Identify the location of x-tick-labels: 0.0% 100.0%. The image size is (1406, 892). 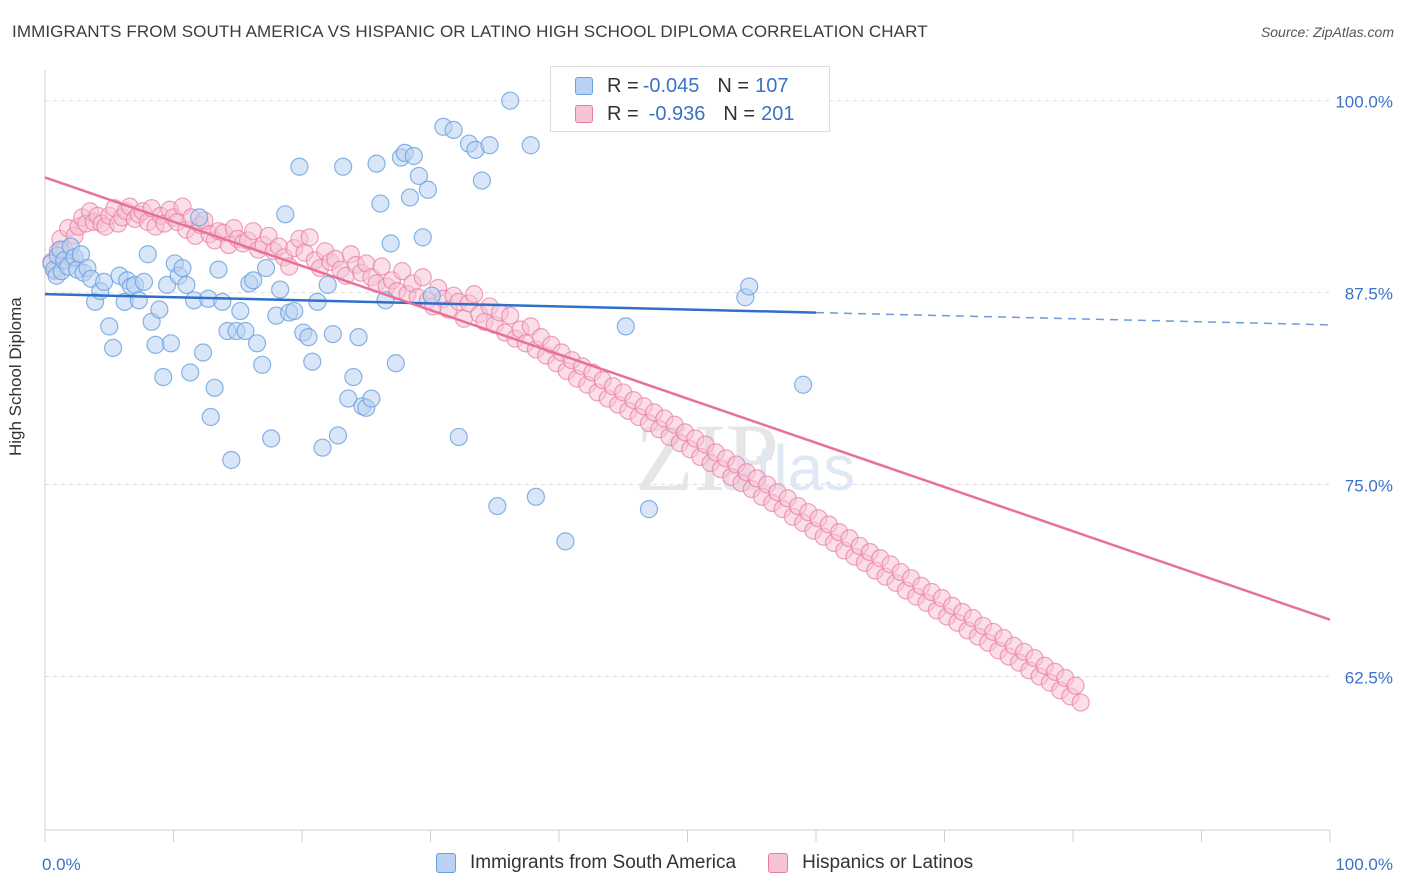
(717, 864).